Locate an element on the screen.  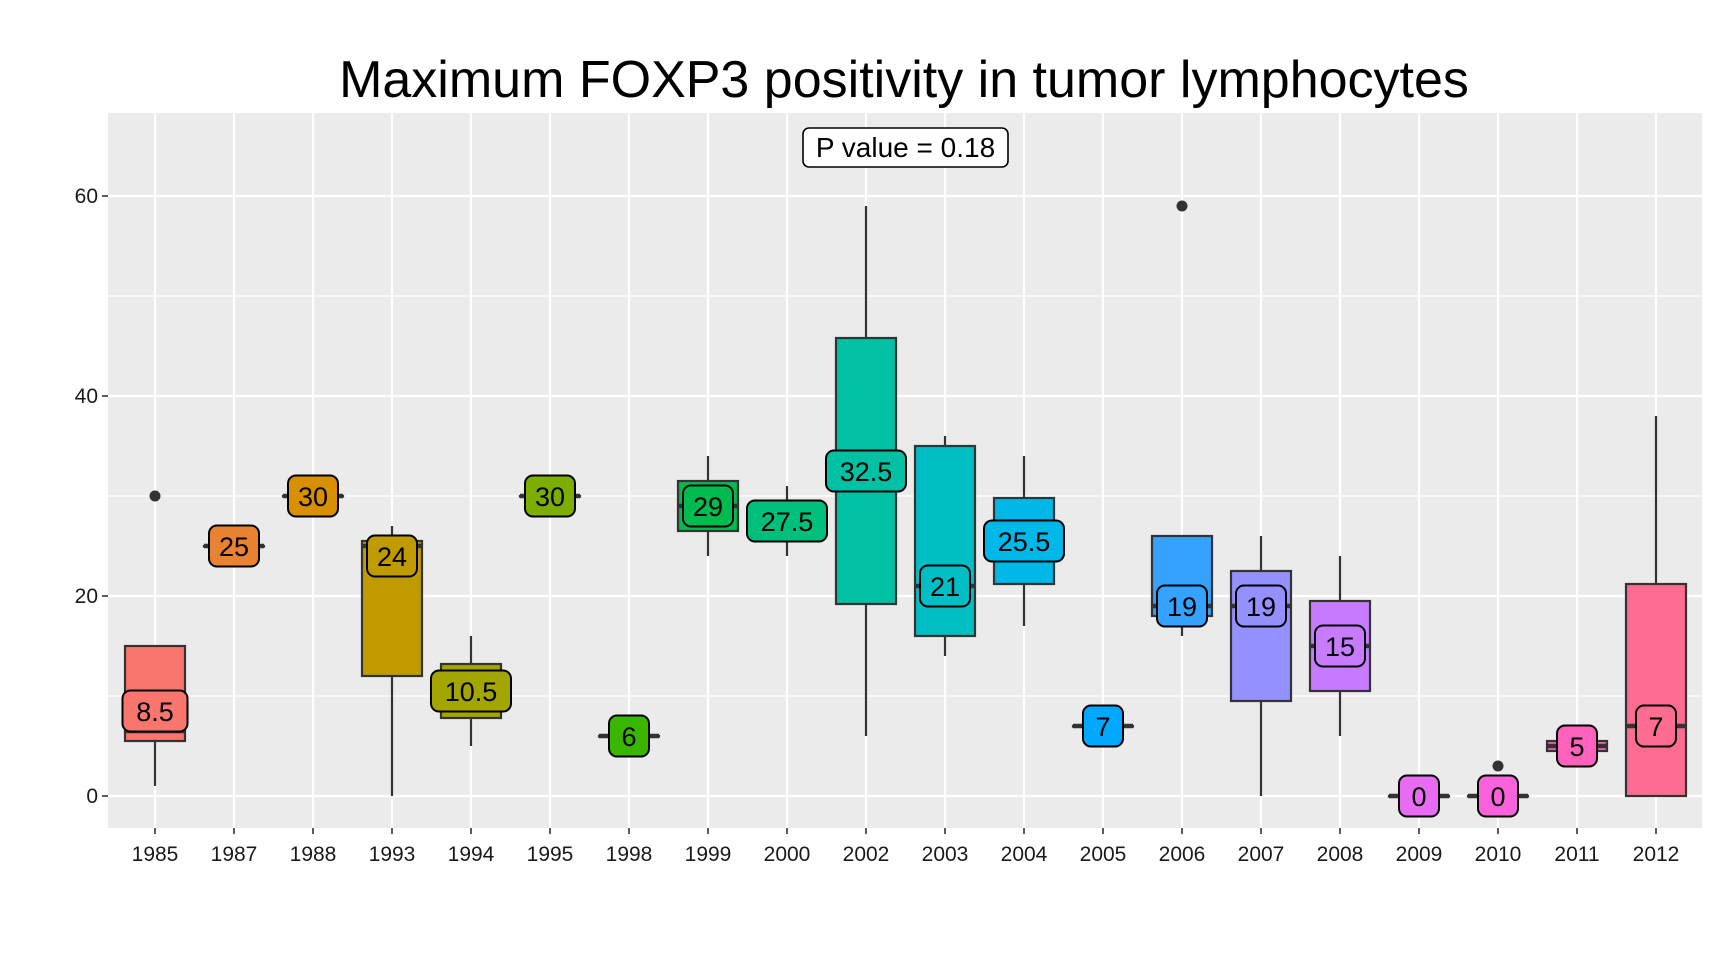
box-2000: 27.5 is located at coordinates (787, 521).